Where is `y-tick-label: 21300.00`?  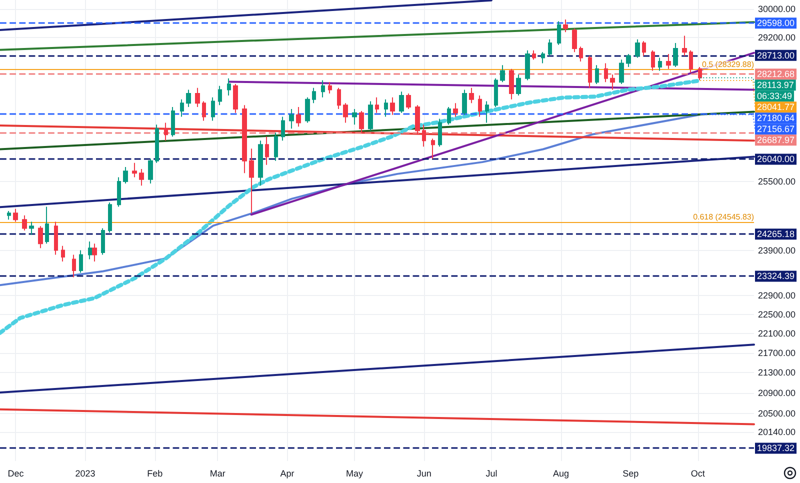
y-tick-label: 21300.00 is located at coordinates (777, 373).